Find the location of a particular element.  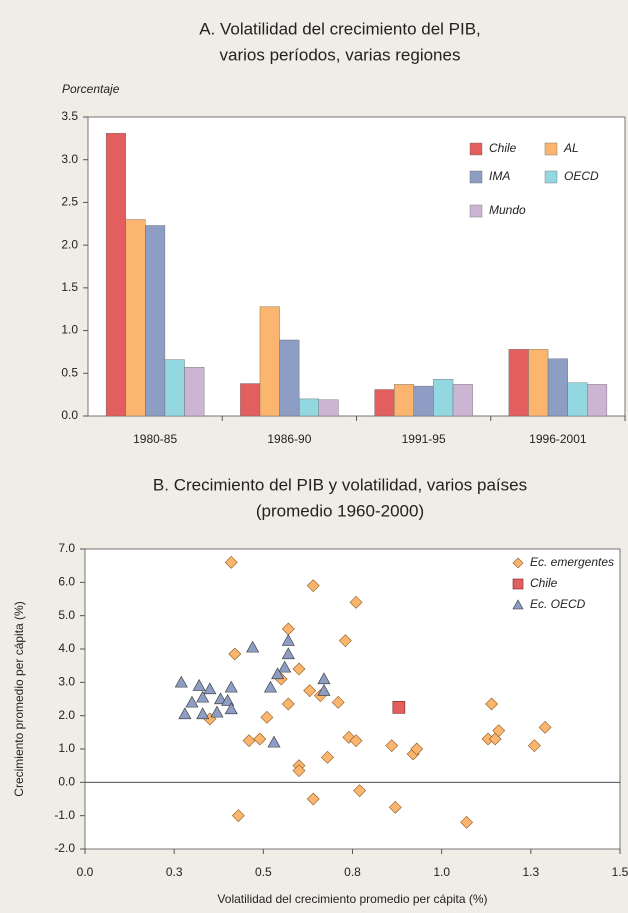

x-tick-label: 0.0 is located at coordinates (85, 872).